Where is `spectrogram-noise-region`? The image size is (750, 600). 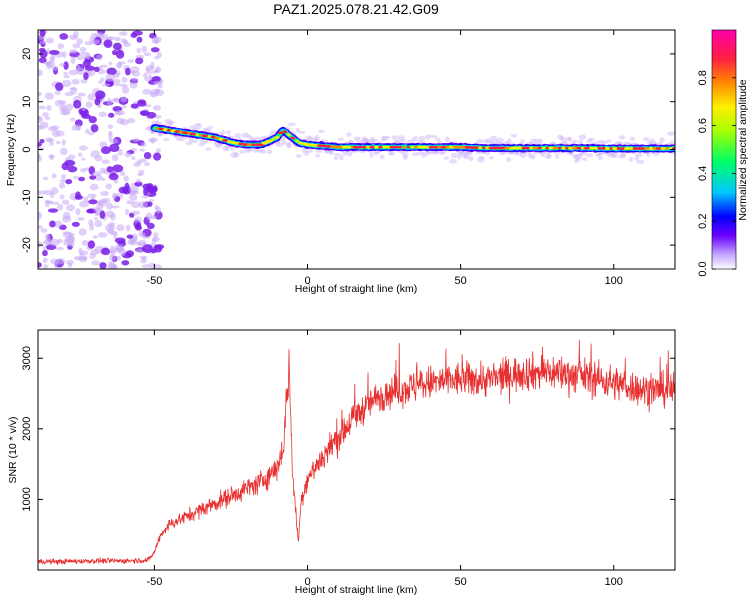 spectrogram-noise-region is located at coordinates (101, 149).